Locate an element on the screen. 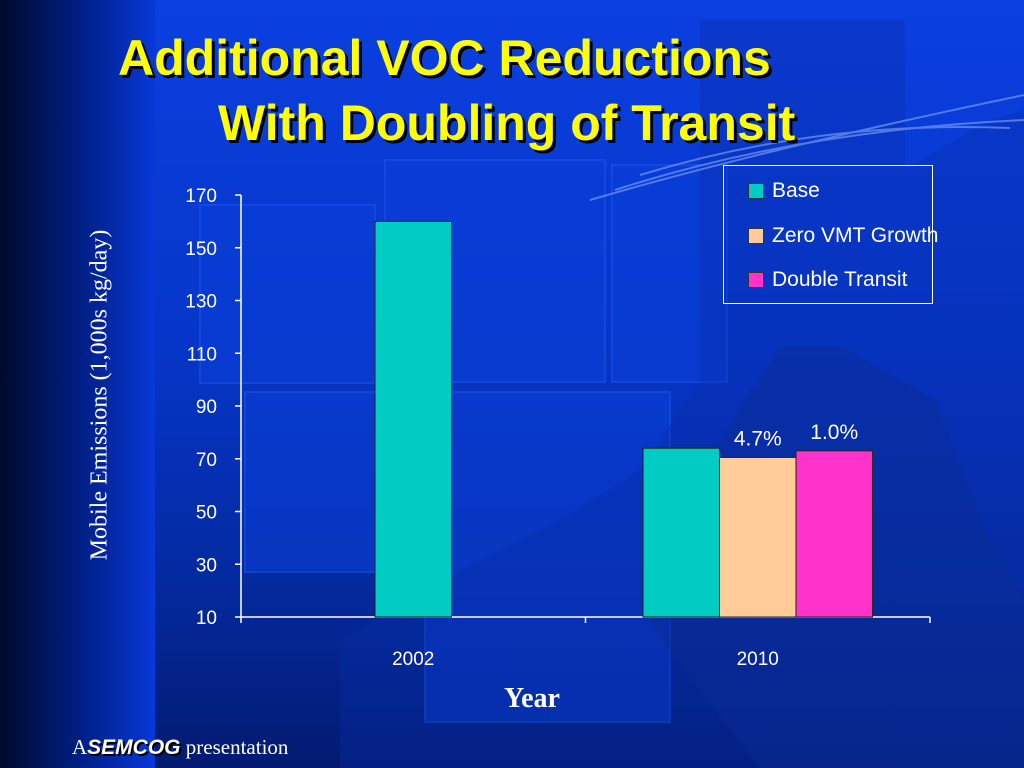 This screenshot has height=768, width=1024. y-tick-label: 30 is located at coordinates (206, 565).